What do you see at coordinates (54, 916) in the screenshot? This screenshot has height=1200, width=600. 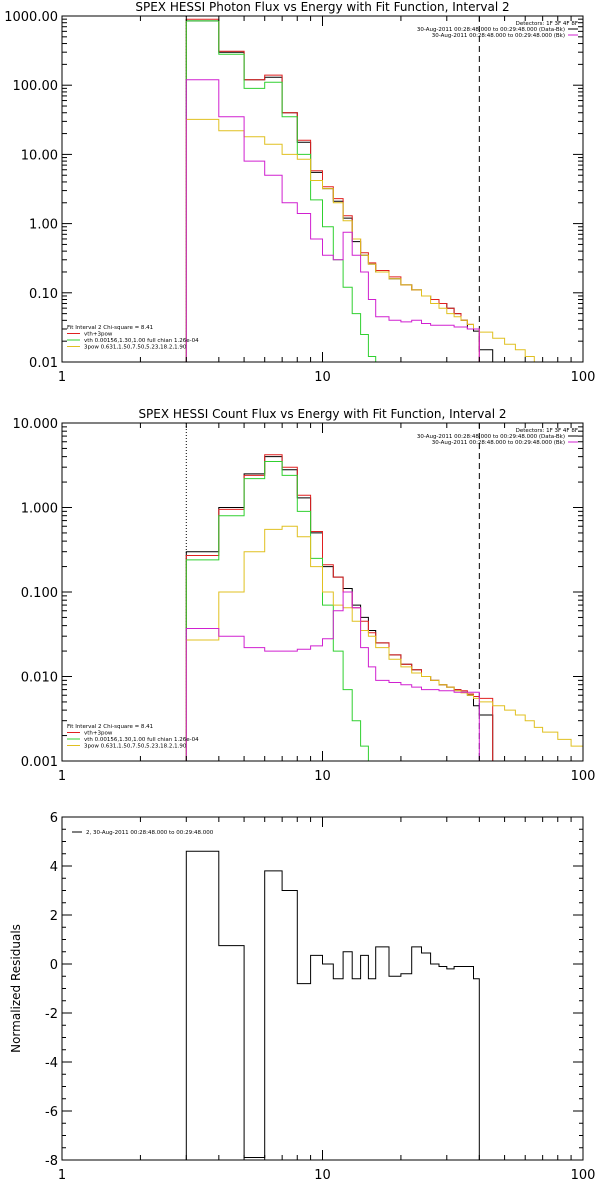 I see `y-tick-label: 2` at bounding box center [54, 916].